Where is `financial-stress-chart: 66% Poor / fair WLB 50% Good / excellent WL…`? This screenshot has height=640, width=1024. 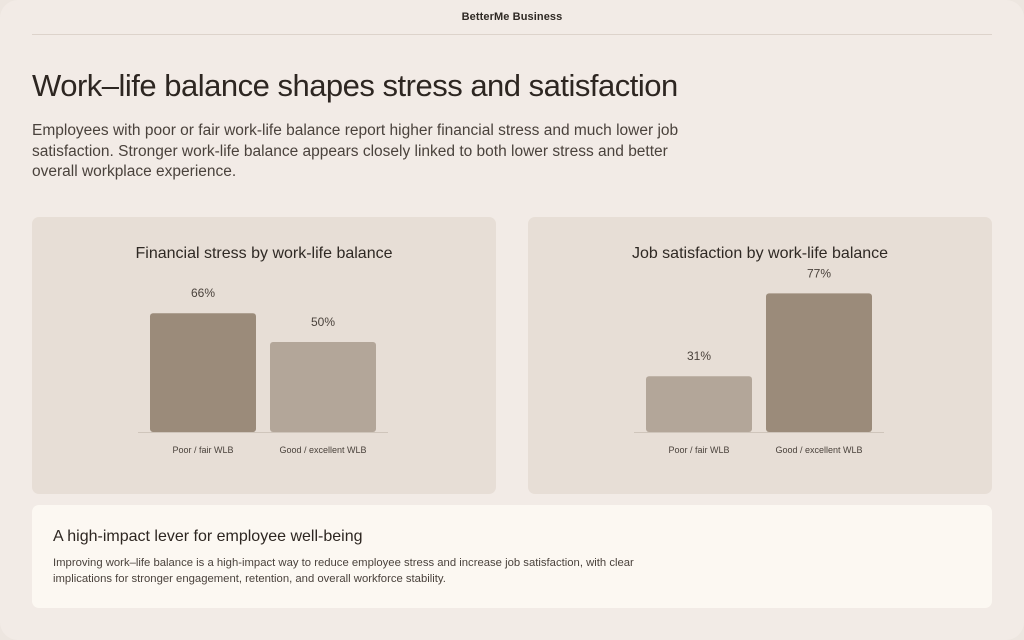 financial-stress-chart: 66% Poor / fair WLB 50% Good / excellent WL… is located at coordinates (263, 370).